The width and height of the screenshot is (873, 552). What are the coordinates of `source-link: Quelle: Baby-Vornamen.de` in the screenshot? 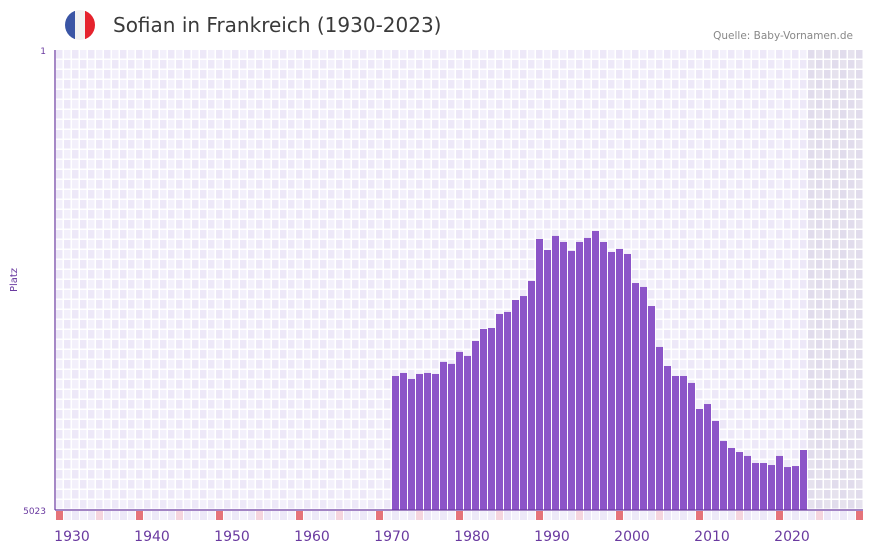 It's located at (783, 36).